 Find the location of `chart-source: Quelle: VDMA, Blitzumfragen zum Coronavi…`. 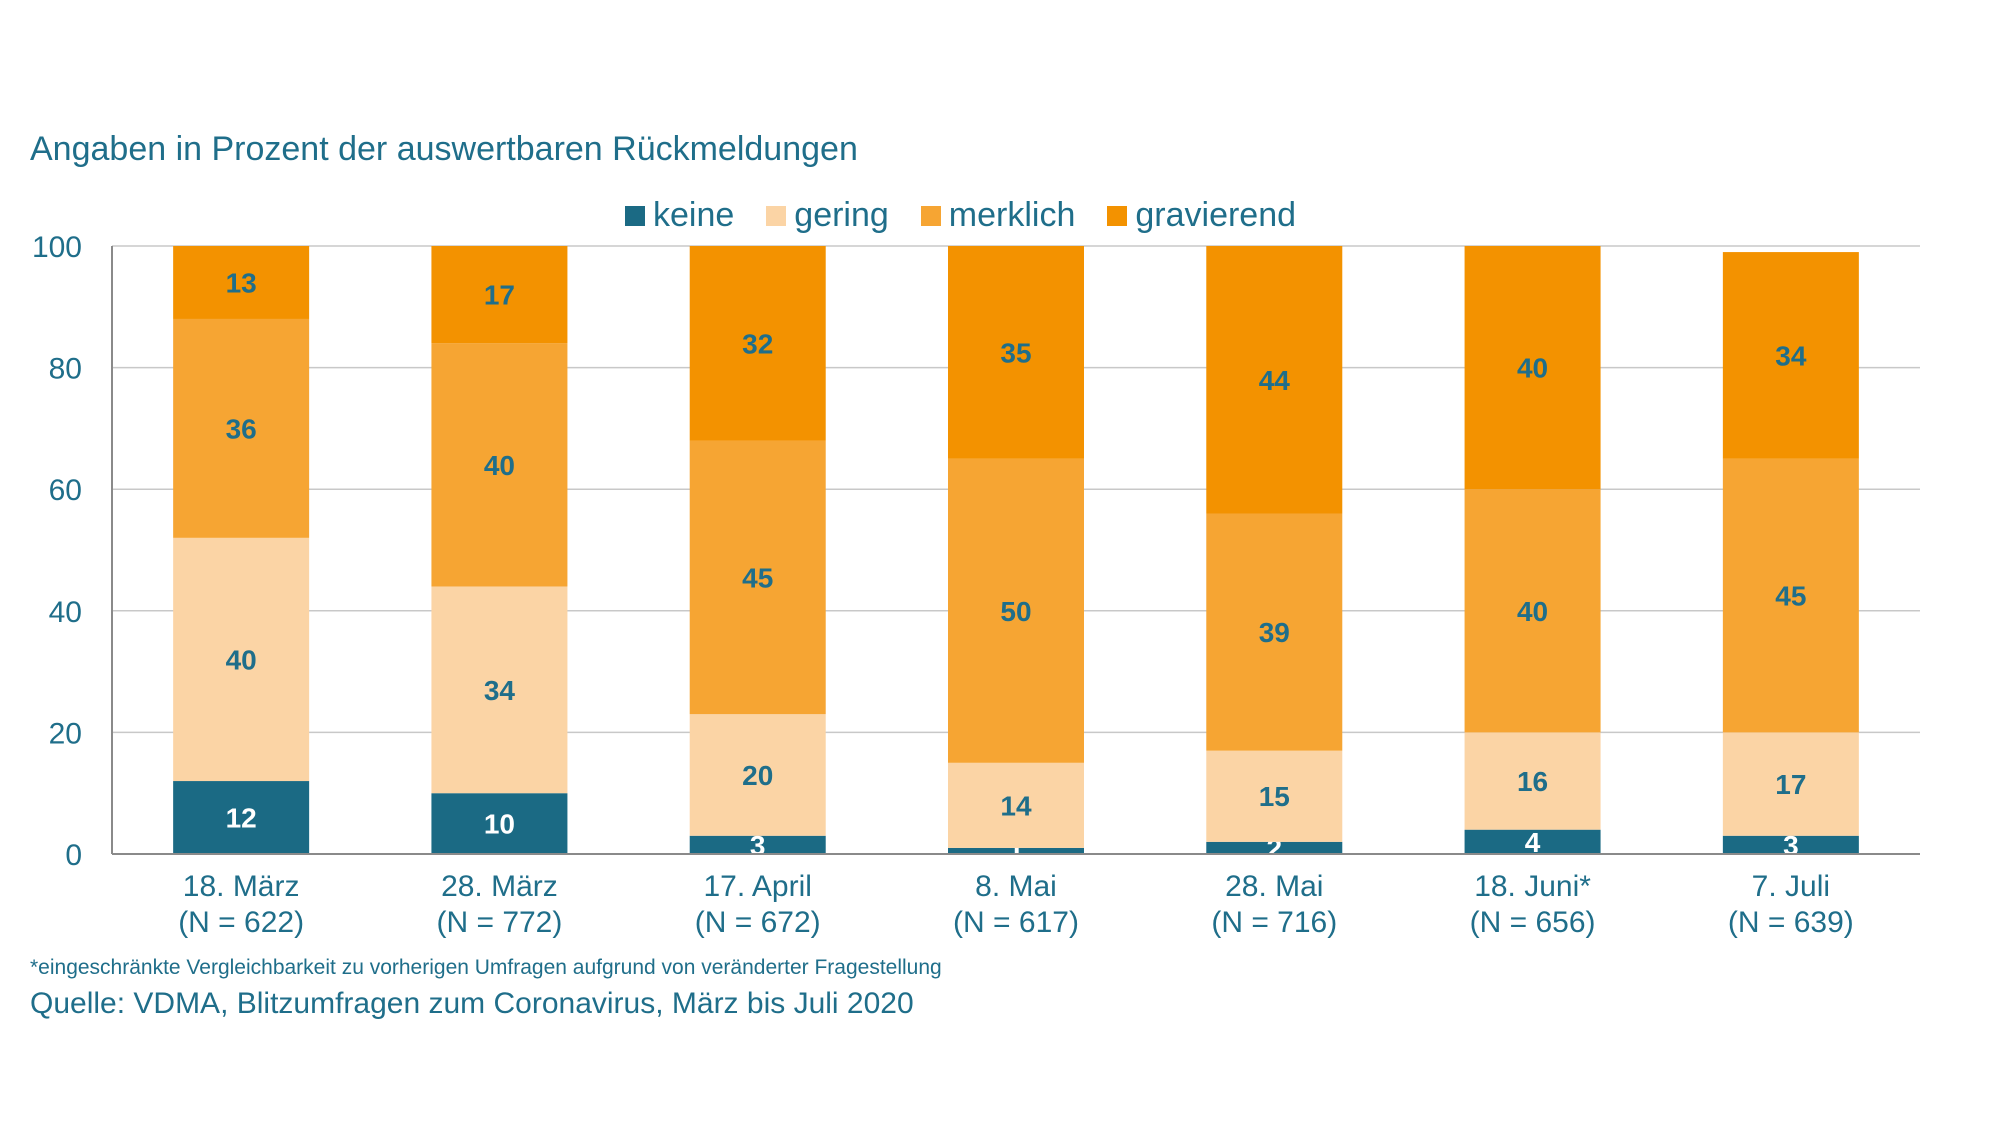

chart-source: Quelle: VDMA, Blitzumfragen zum Coronavi… is located at coordinates (472, 1003).